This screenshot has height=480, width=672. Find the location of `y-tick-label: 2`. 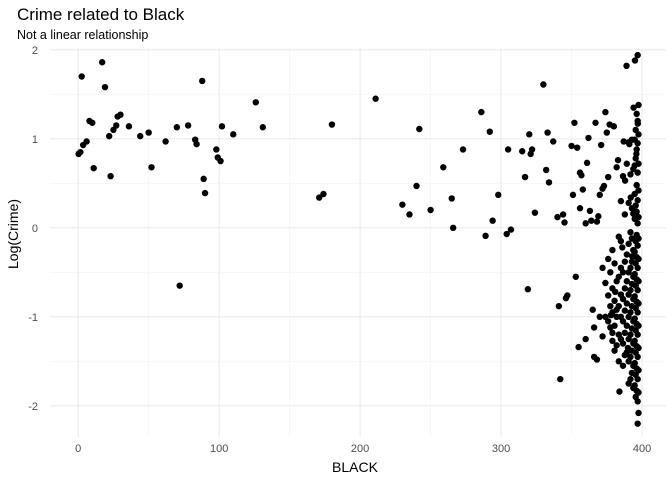

y-tick-label: 2 is located at coordinates (35, 51).